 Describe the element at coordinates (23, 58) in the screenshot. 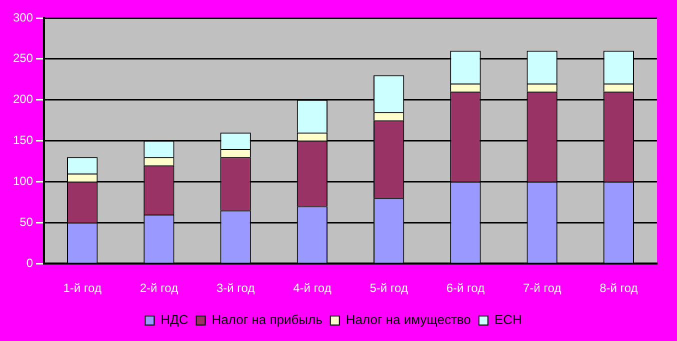

I see `y-tick-label: 250` at that location.